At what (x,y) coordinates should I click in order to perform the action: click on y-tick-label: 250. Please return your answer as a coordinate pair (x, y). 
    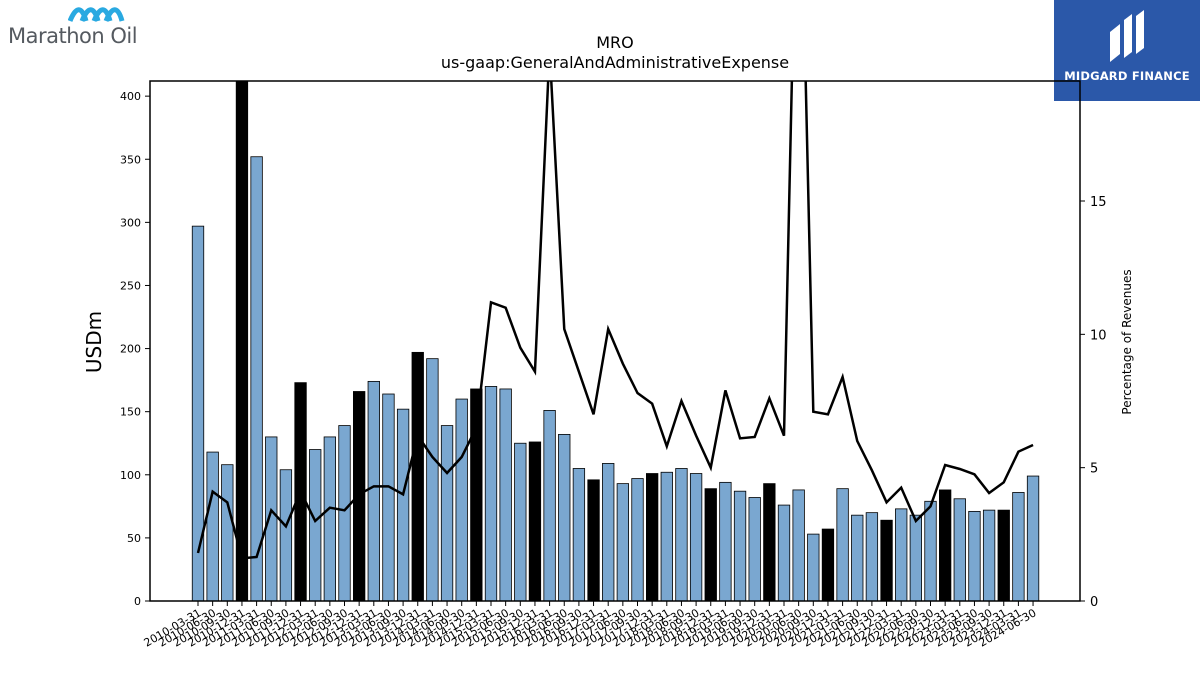
    Looking at the image, I should click on (130, 285).